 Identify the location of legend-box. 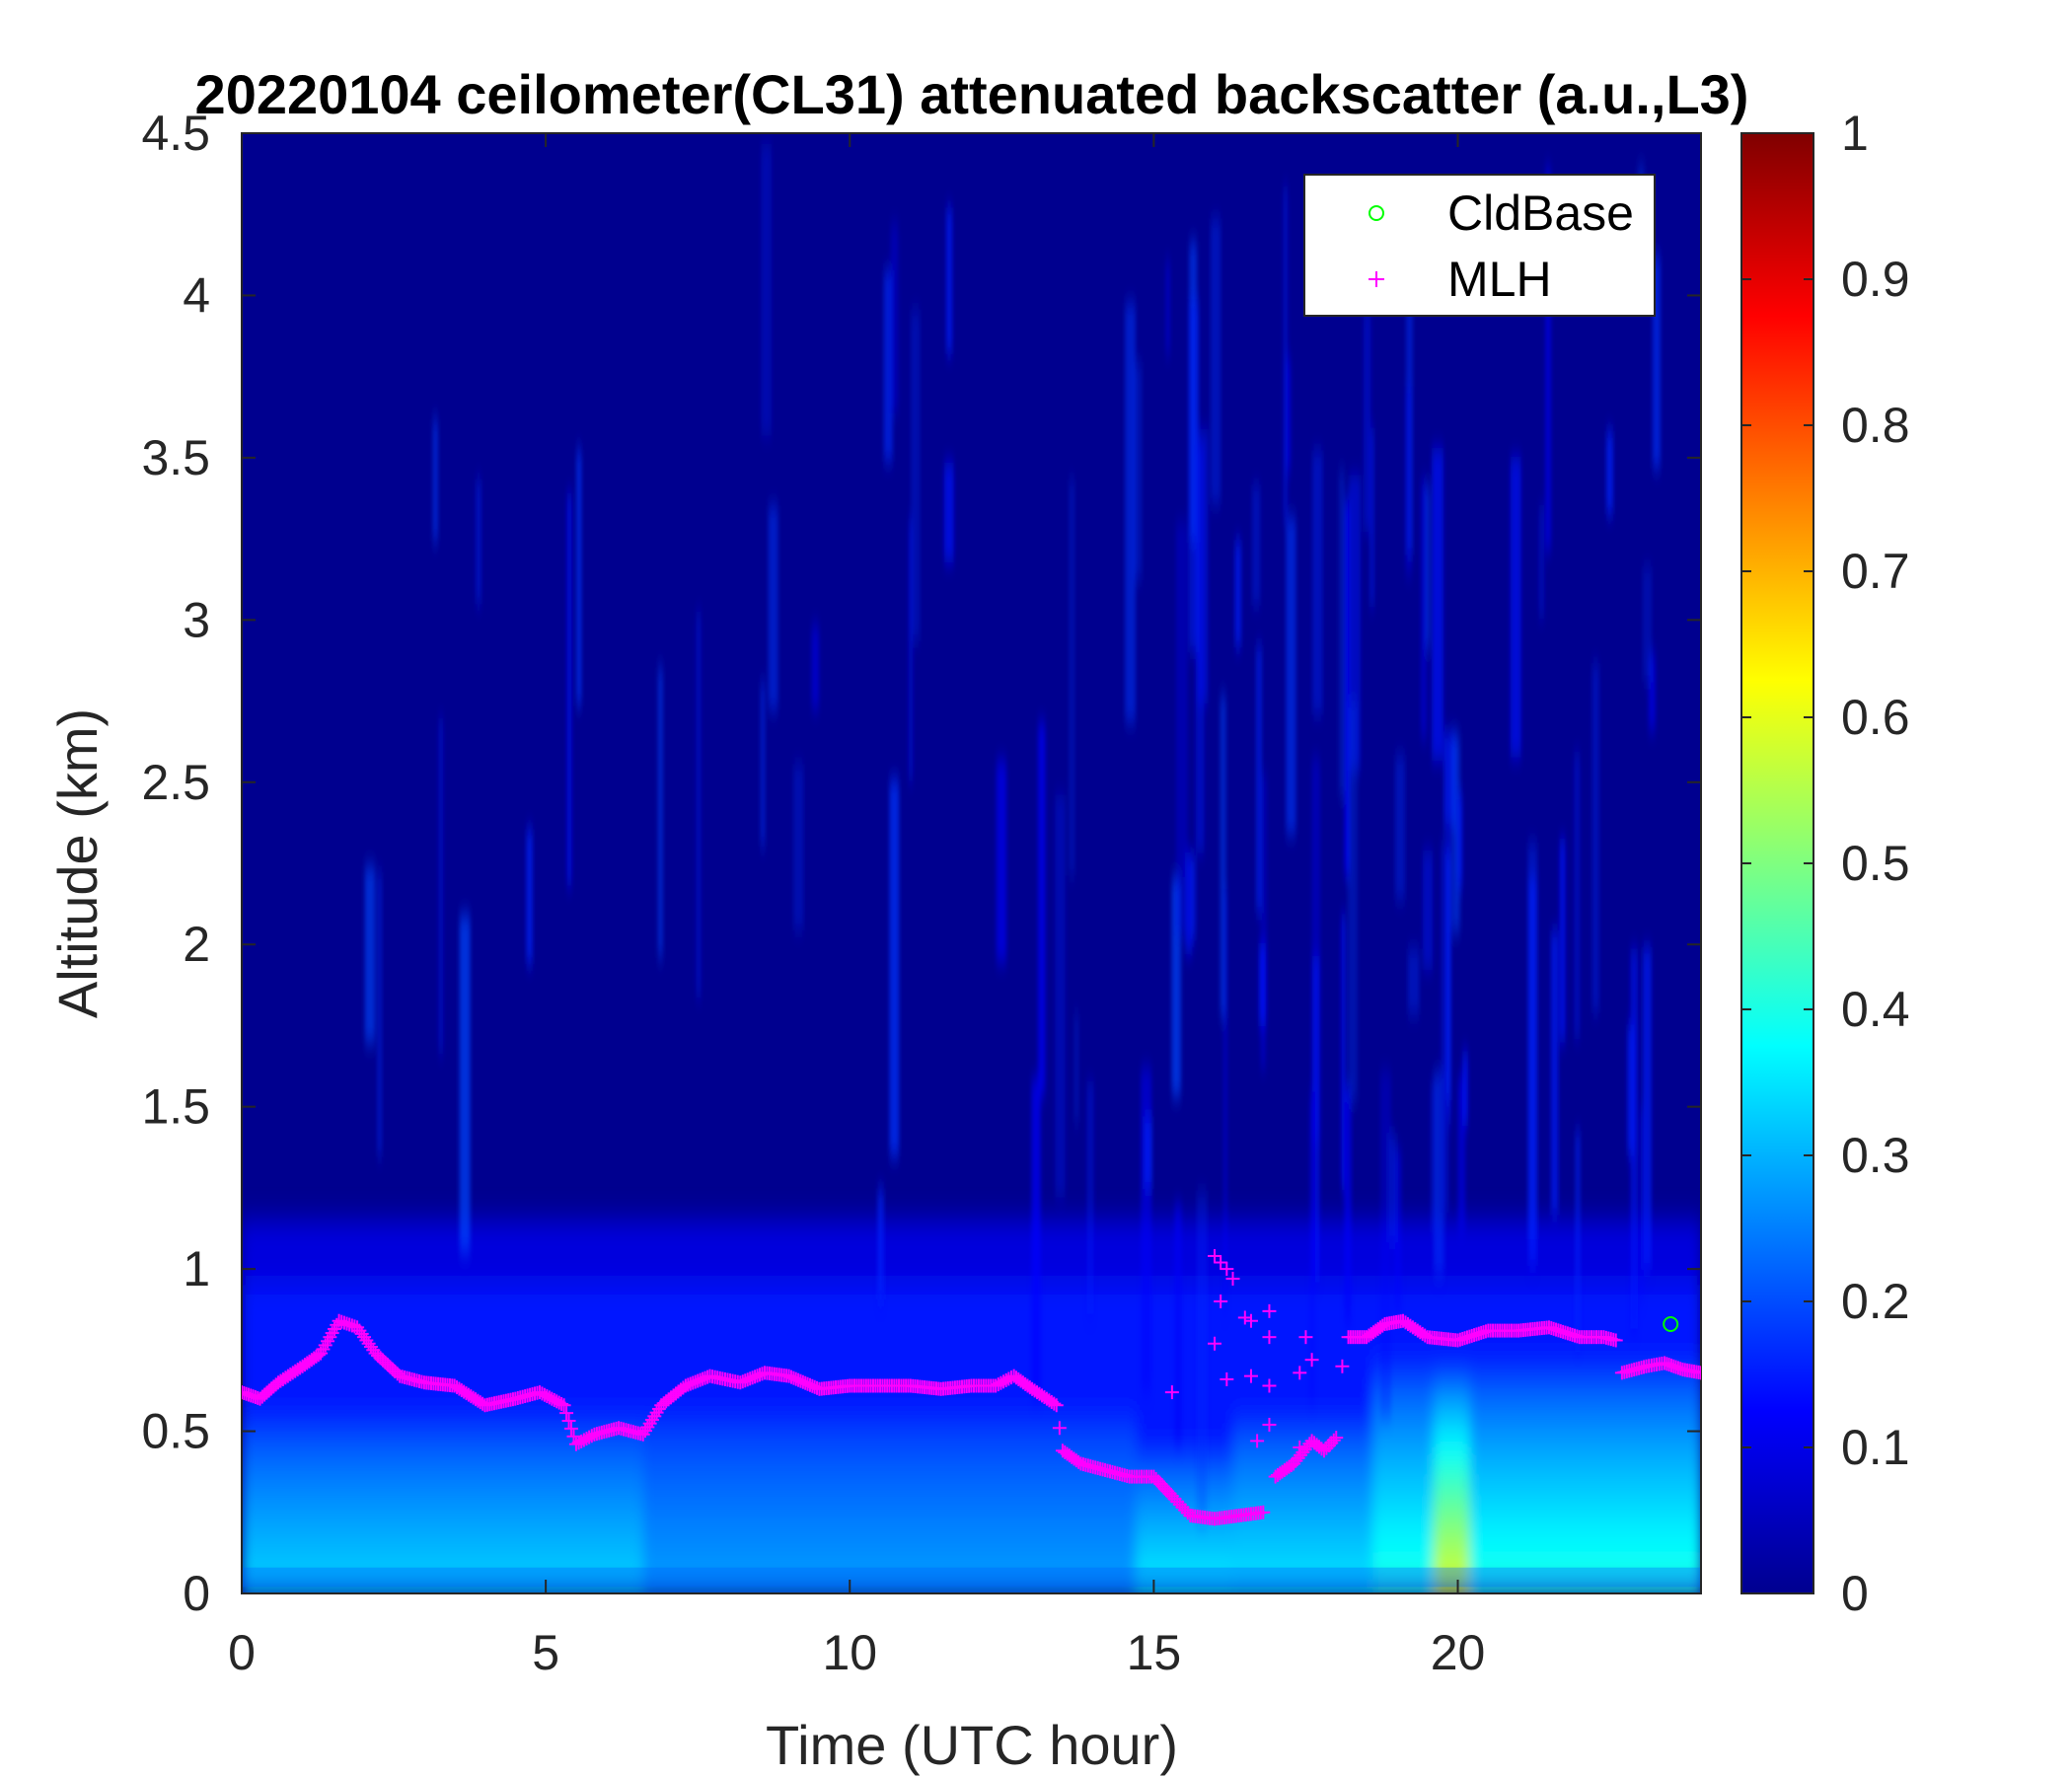
(1480, 246).